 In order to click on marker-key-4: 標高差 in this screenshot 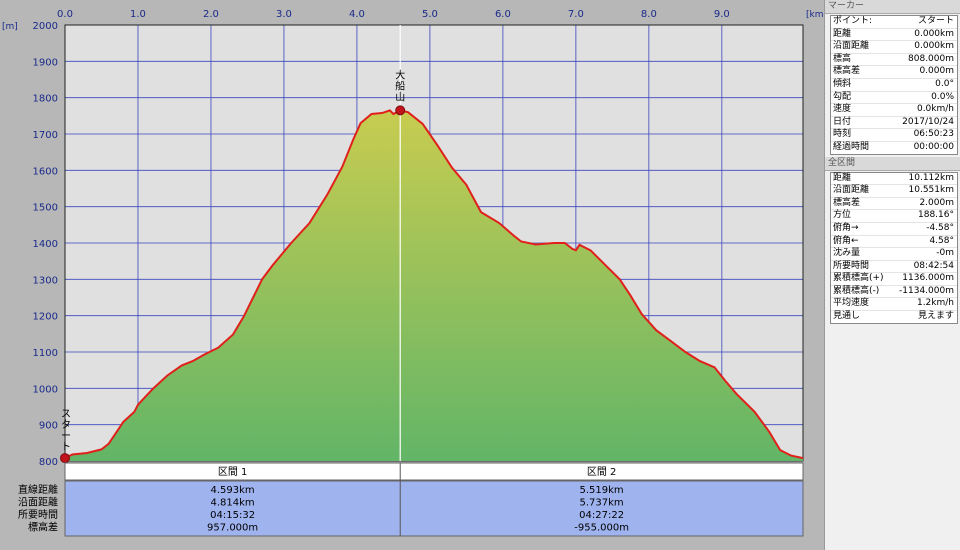, I will do `click(847, 71)`.